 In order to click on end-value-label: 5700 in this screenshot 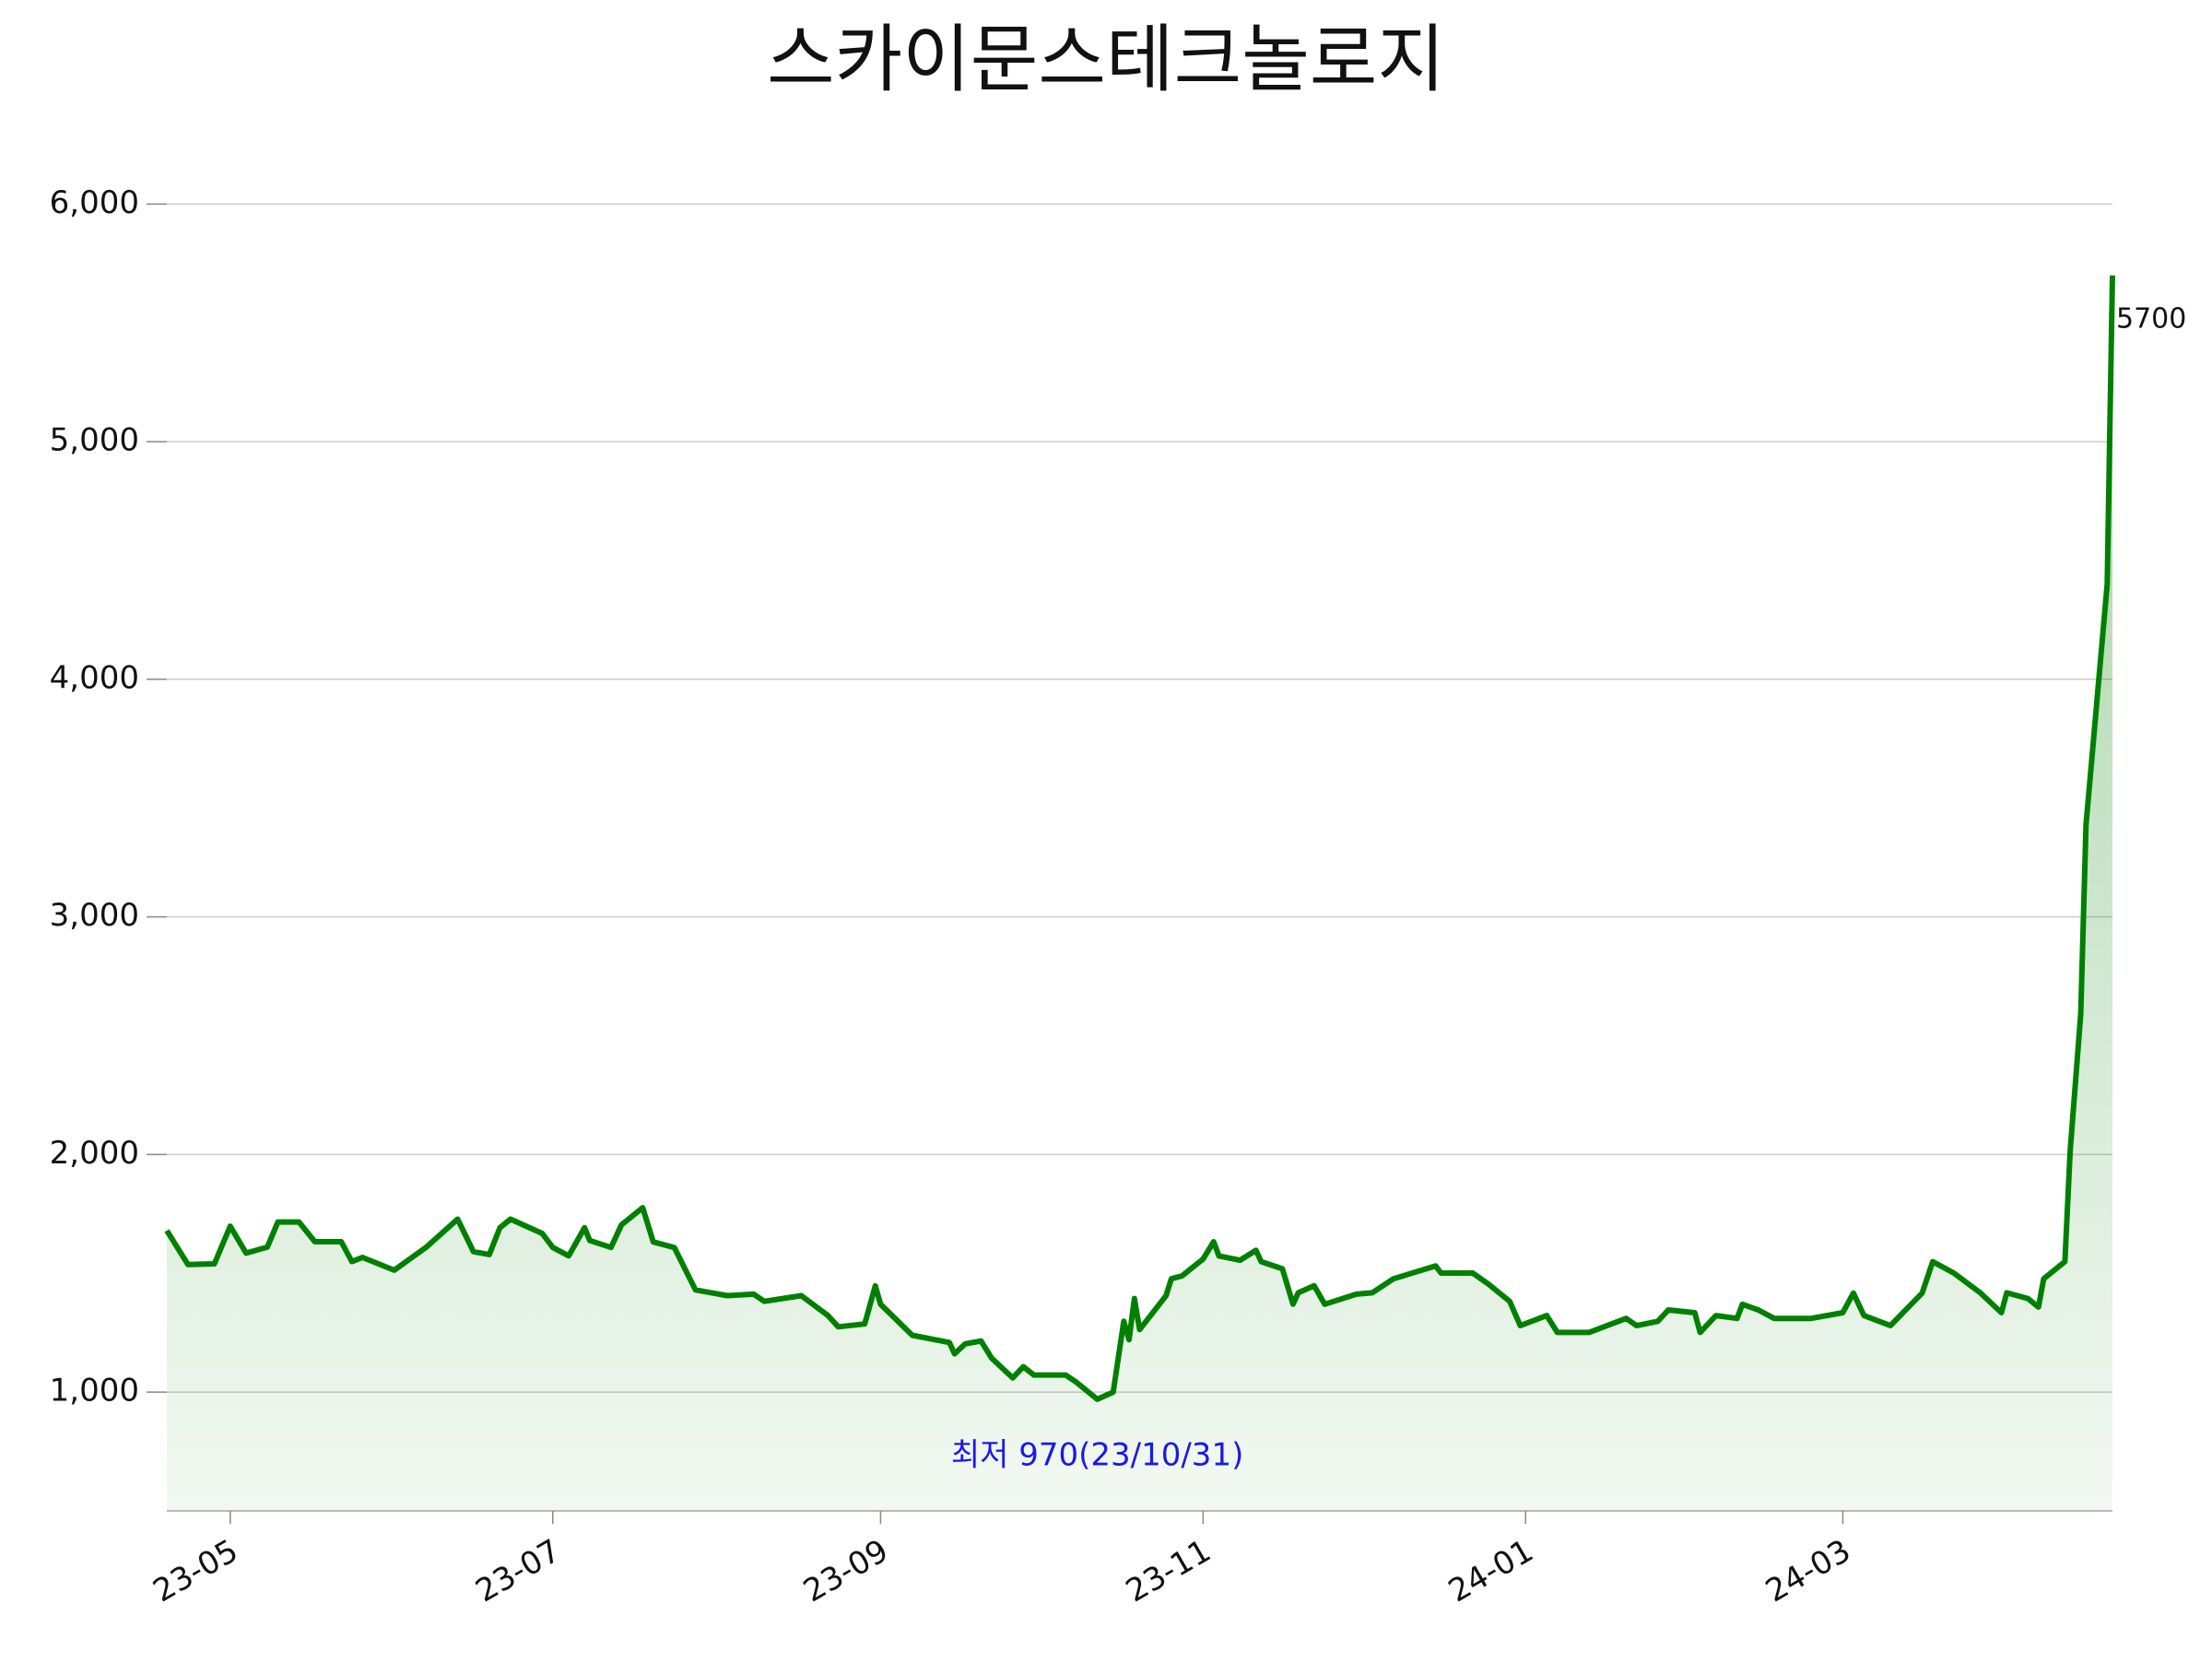, I will do `click(2151, 318)`.